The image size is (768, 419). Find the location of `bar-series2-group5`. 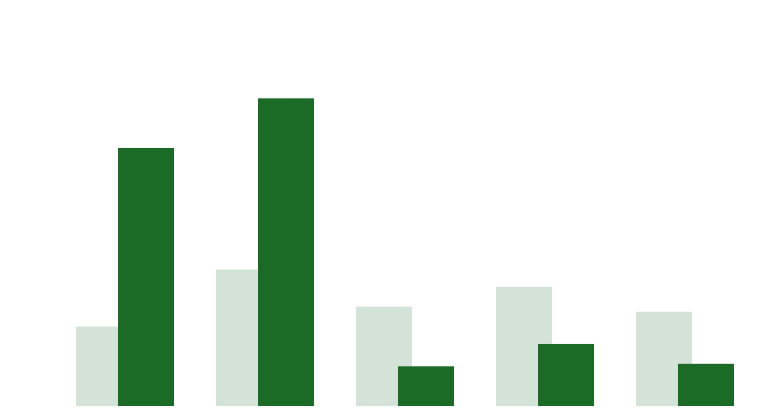

bar-series2-group5 is located at coordinates (706, 384).